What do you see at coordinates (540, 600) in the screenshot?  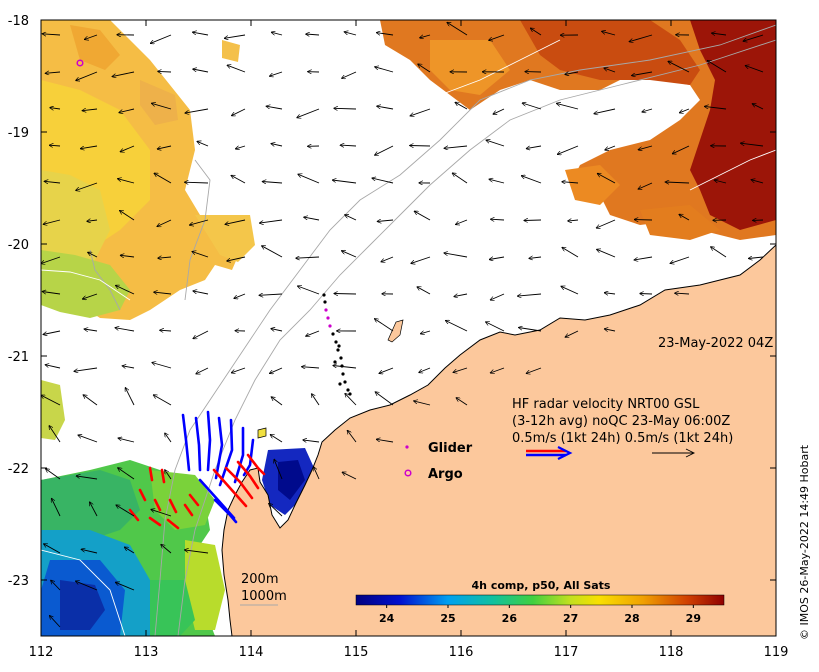 I see `colorbar` at bounding box center [540, 600].